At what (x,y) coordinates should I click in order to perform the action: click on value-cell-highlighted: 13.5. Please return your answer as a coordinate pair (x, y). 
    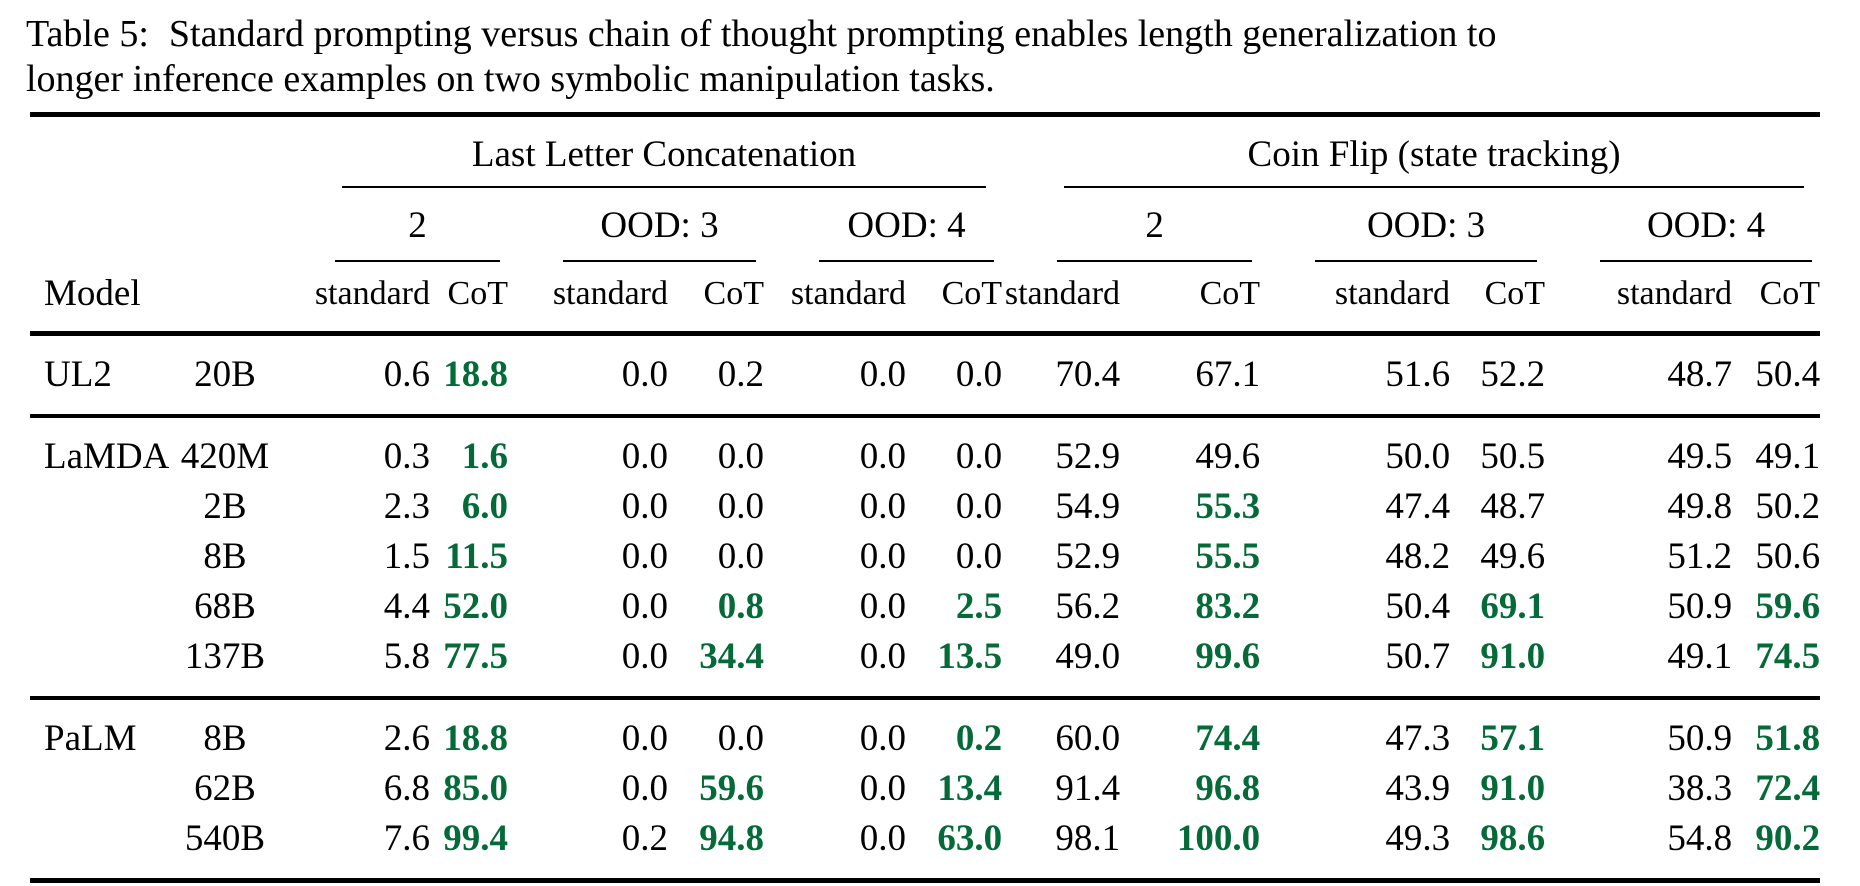
    Looking at the image, I should click on (970, 656).